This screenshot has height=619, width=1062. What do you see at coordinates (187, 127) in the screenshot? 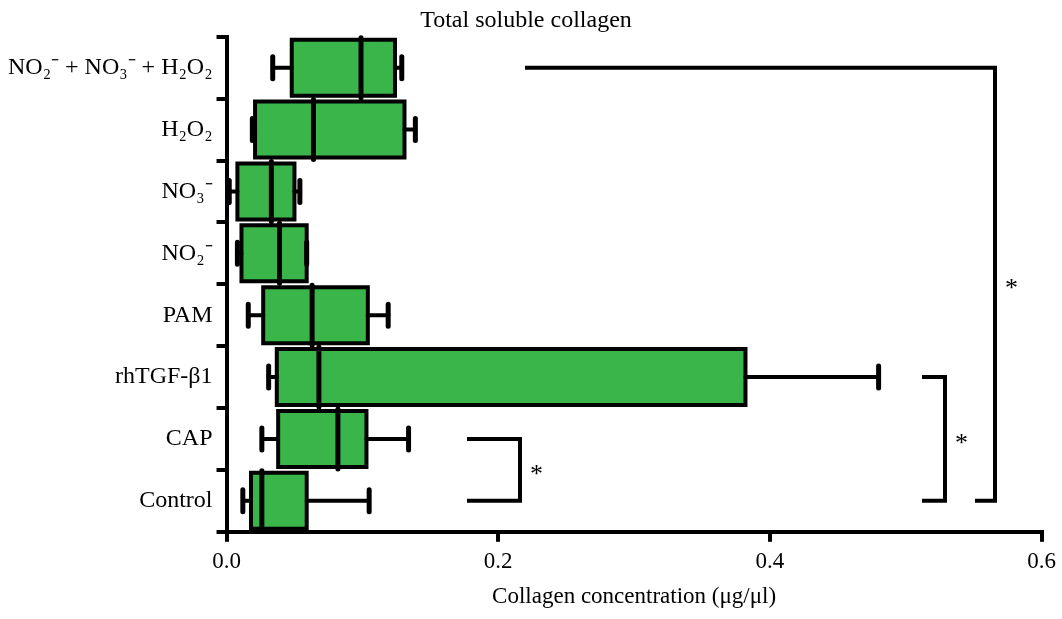
I see `y-tick-label: H₂O₂` at bounding box center [187, 127].